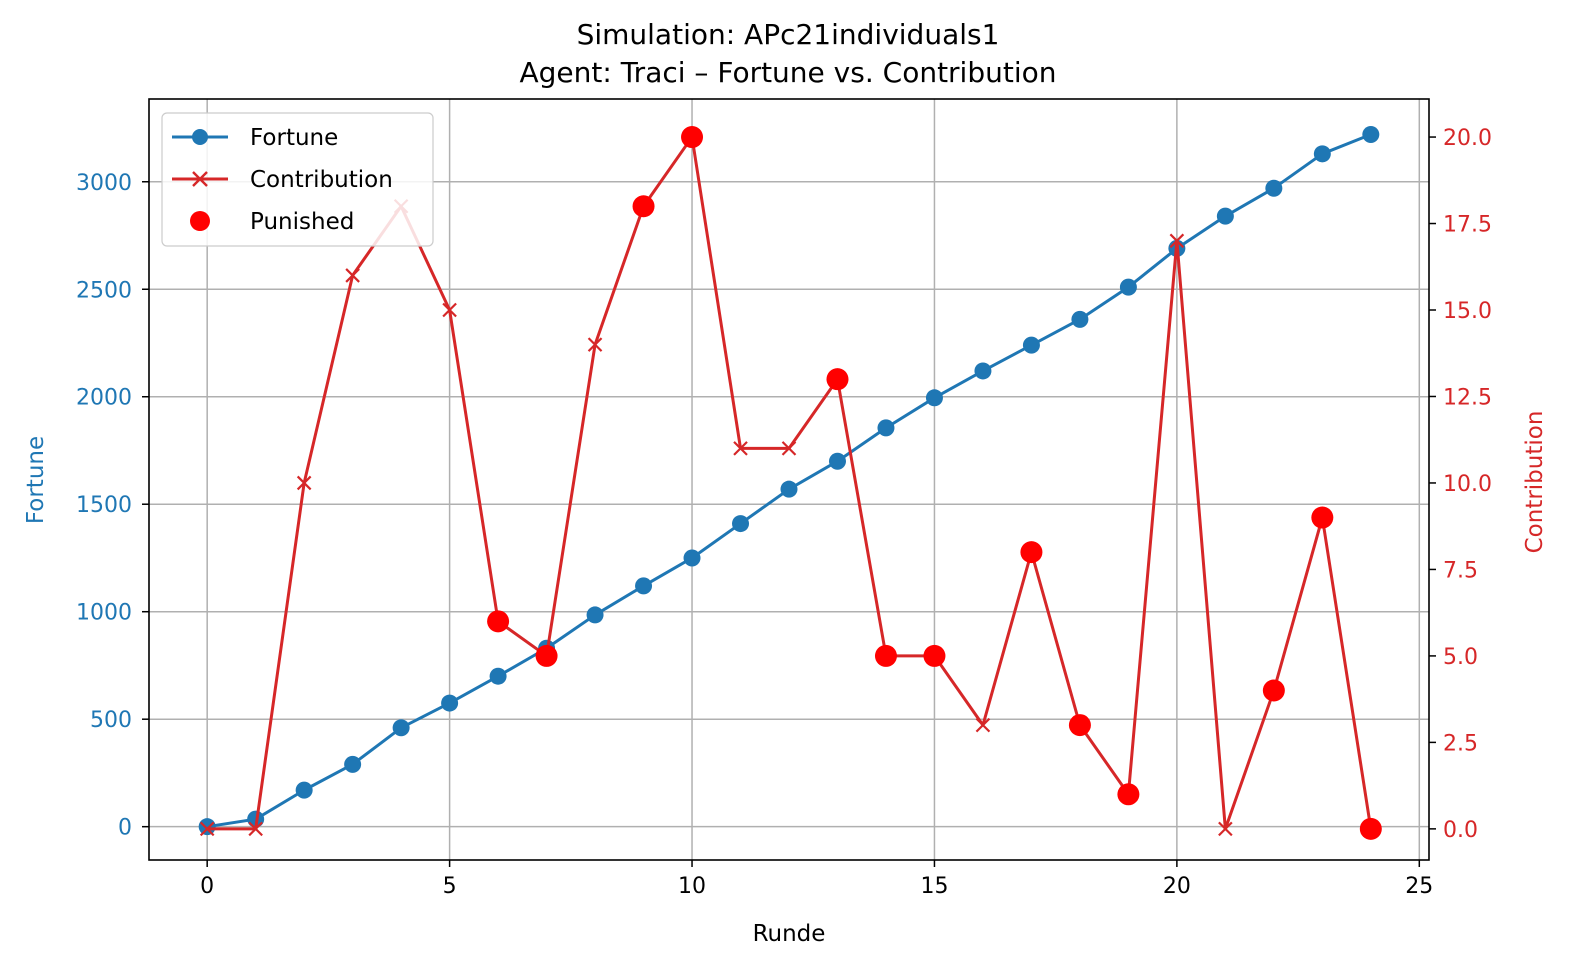 The image size is (1581, 974). I want to click on y-right-tick-label: 17.5, so click(1467, 225).